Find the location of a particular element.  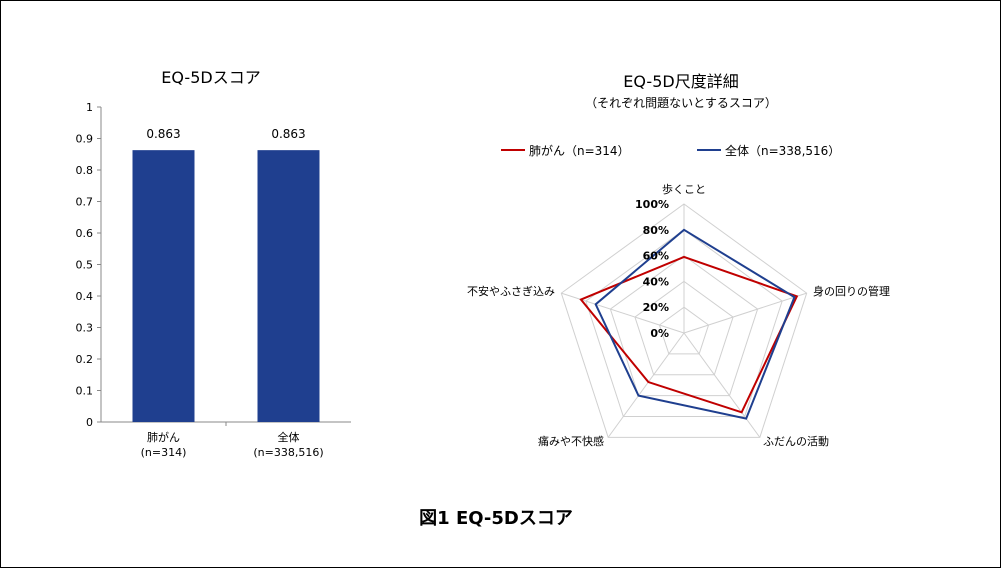

y-tick-label: 0.3 is located at coordinates (85, 328).